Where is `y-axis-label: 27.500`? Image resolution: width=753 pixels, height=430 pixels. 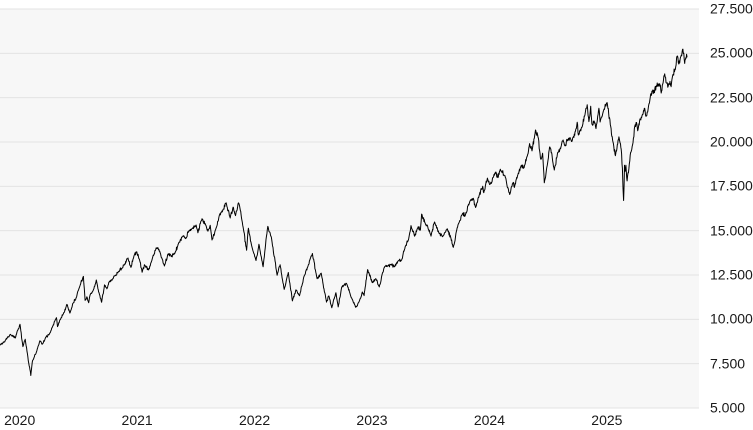
y-axis-label: 27.500 is located at coordinates (731, 8).